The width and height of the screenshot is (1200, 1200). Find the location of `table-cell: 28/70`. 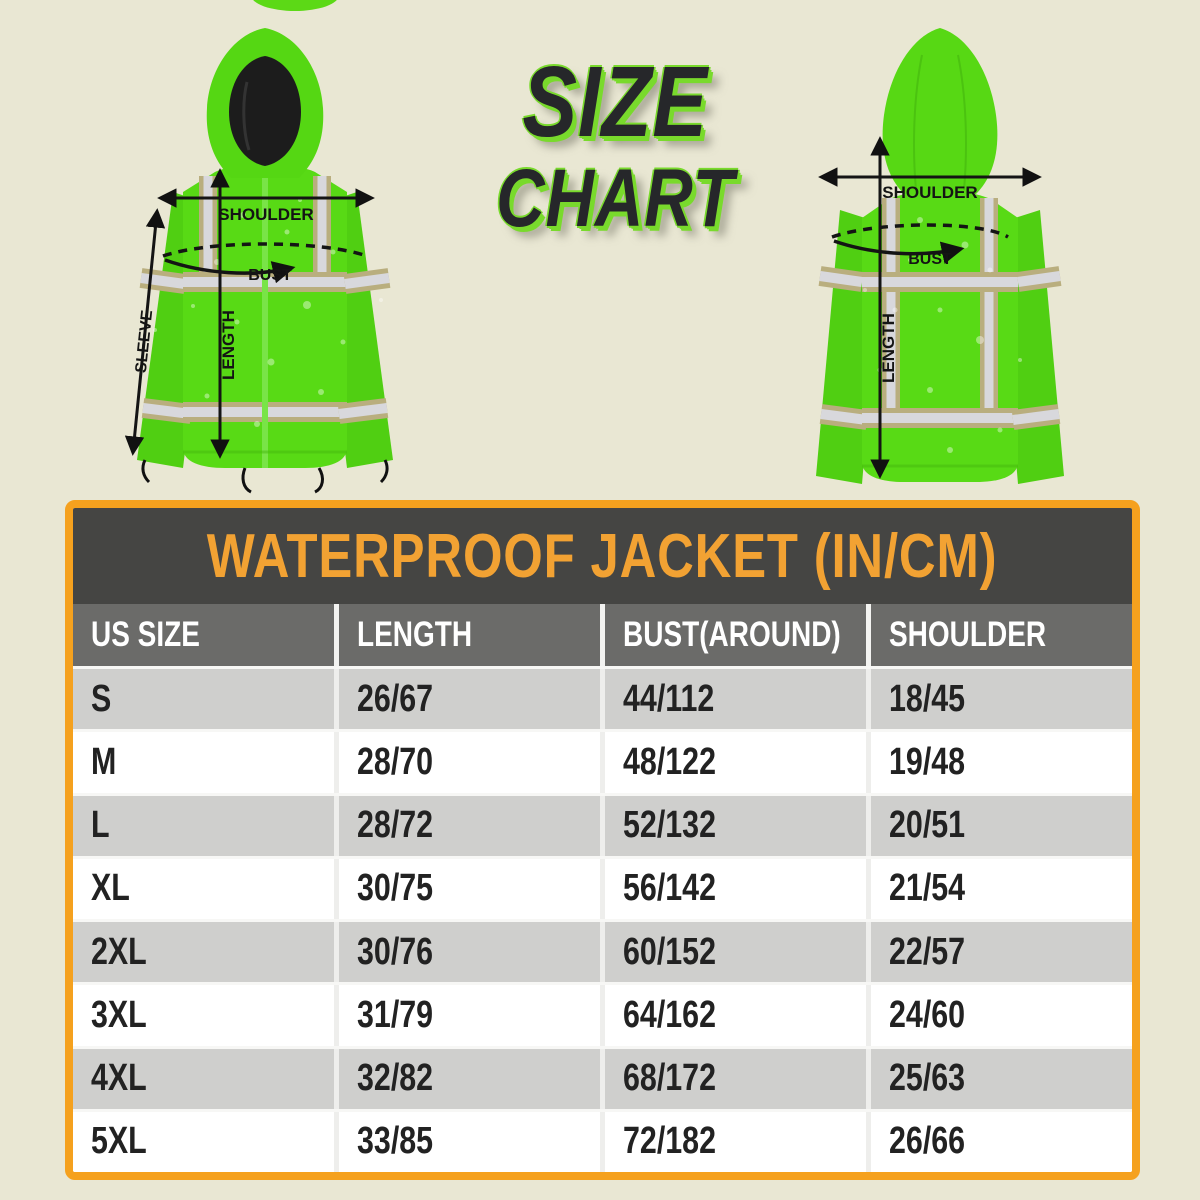

table-cell: 28/70 is located at coordinates (467, 762).